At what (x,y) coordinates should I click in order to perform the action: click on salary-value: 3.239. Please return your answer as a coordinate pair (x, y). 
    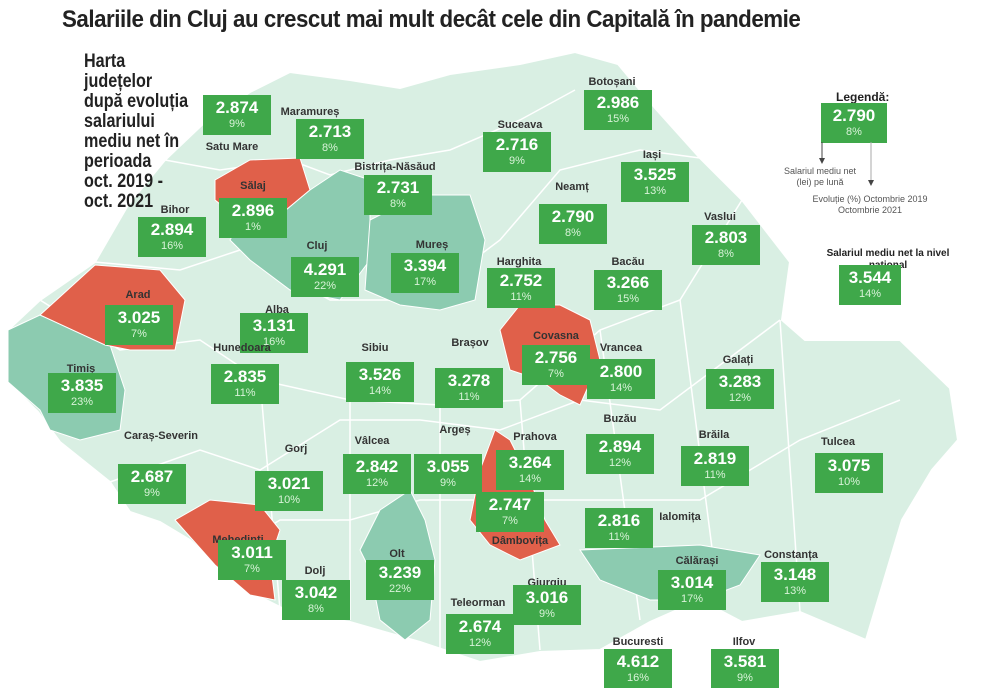
    Looking at the image, I should click on (400, 572).